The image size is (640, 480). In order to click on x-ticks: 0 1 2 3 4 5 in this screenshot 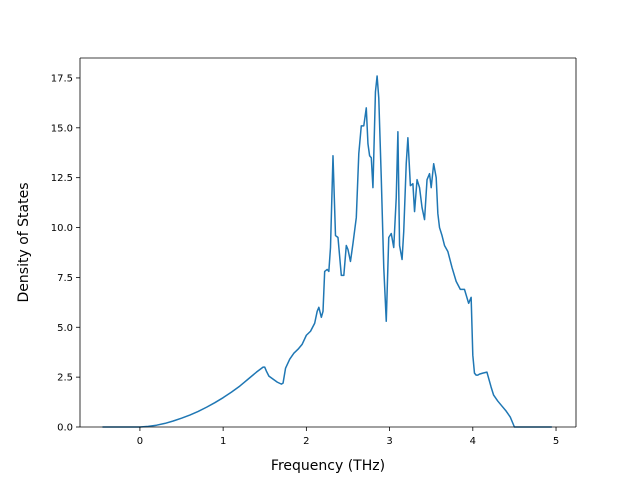, I will do `click(348, 437)`.